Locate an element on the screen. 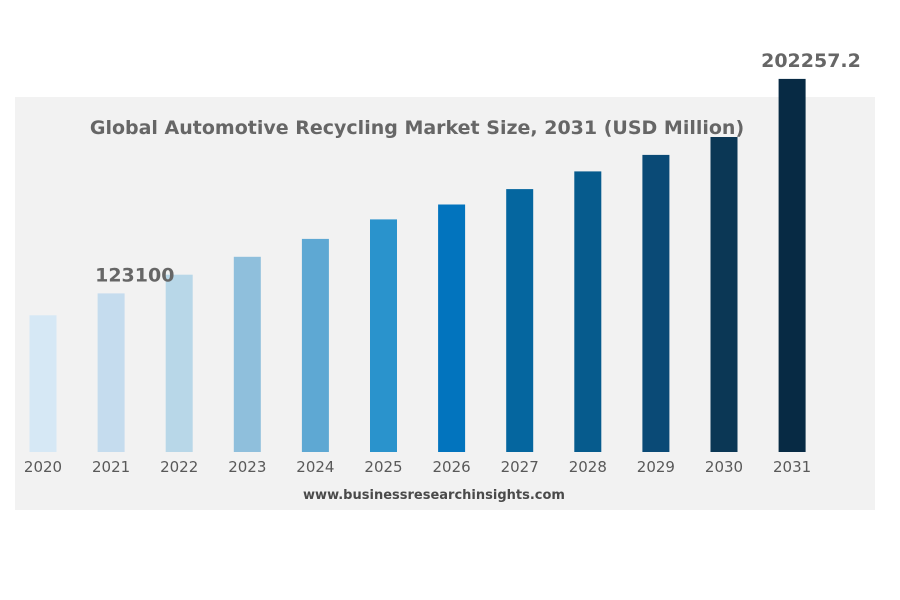 The width and height of the screenshot is (900, 600). bar-2023 is located at coordinates (247, 354).